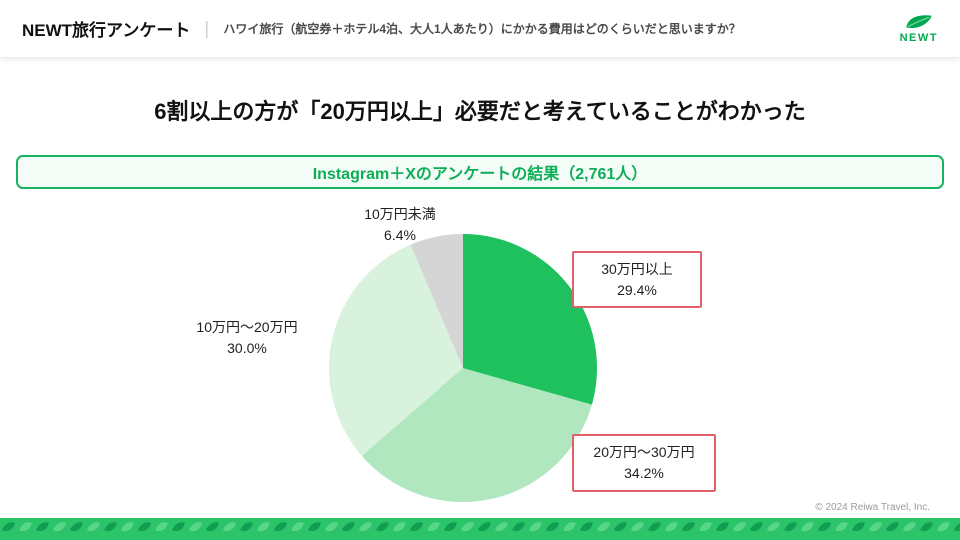 Image resolution: width=960 pixels, height=540 pixels. Describe the element at coordinates (247, 327) in the screenshot. I see `pie-label-10to20-name: 10万円〜20万円` at that location.